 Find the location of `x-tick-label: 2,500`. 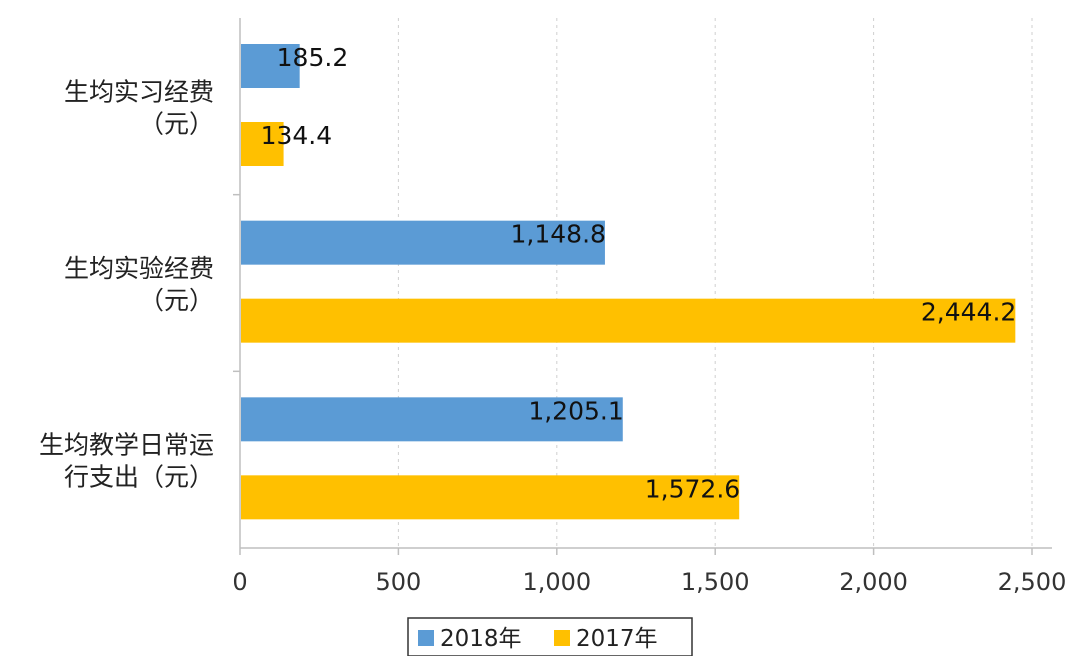

x-tick-label: 2,500 is located at coordinates (1032, 582).